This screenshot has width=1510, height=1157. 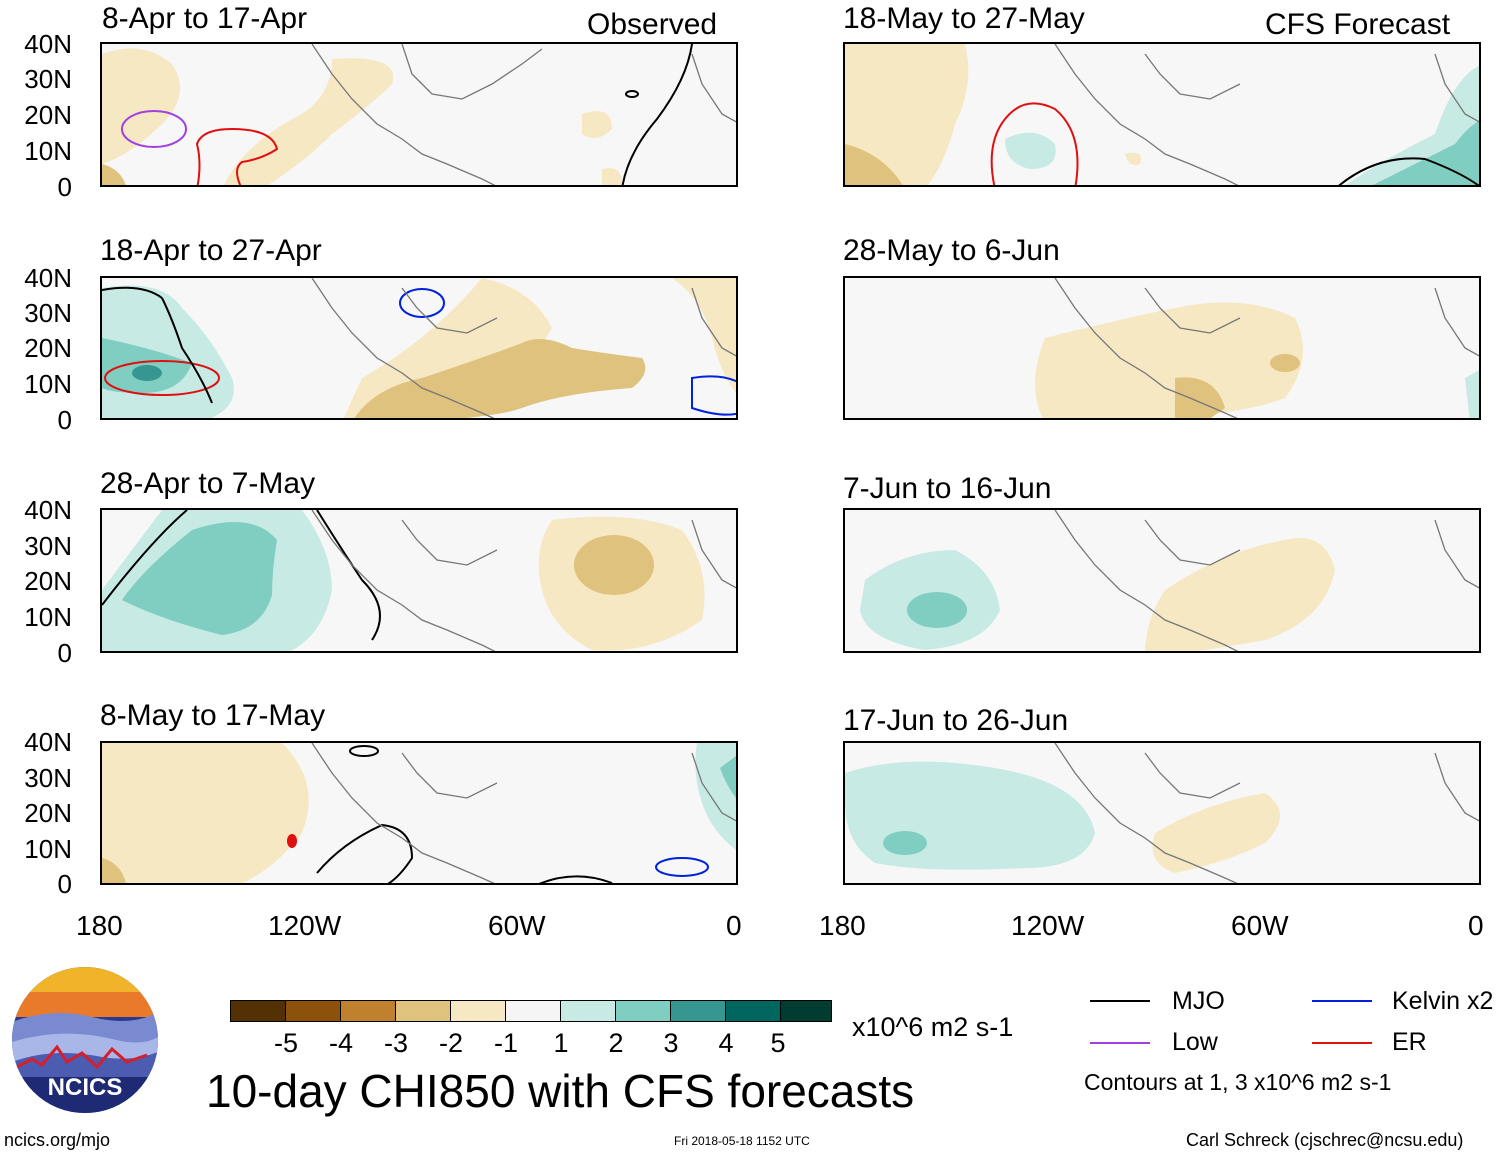 I want to click on legend-line-mjo, so click(x=1120, y=1001).